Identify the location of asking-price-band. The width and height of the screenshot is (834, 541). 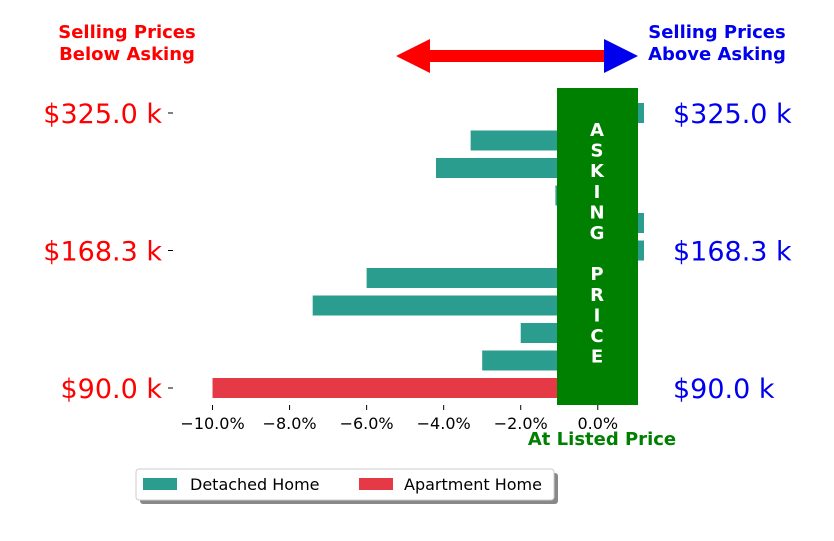
(597, 246).